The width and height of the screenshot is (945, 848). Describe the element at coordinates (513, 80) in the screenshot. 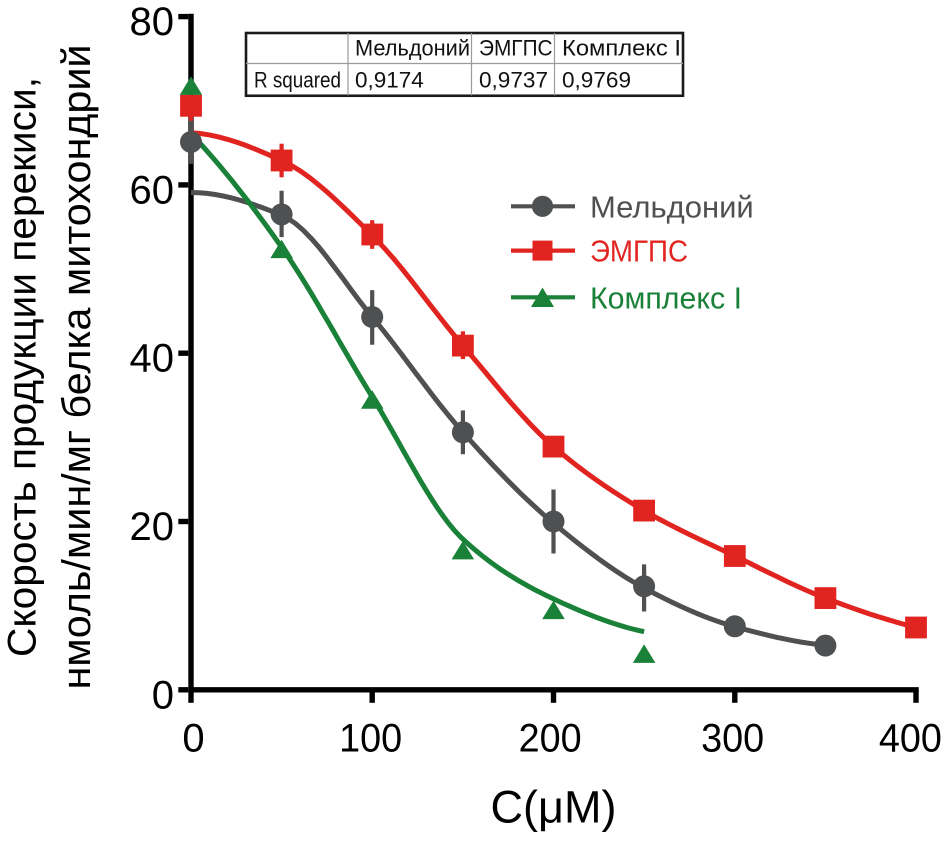

I see `svg-text: 0,9737` at that location.